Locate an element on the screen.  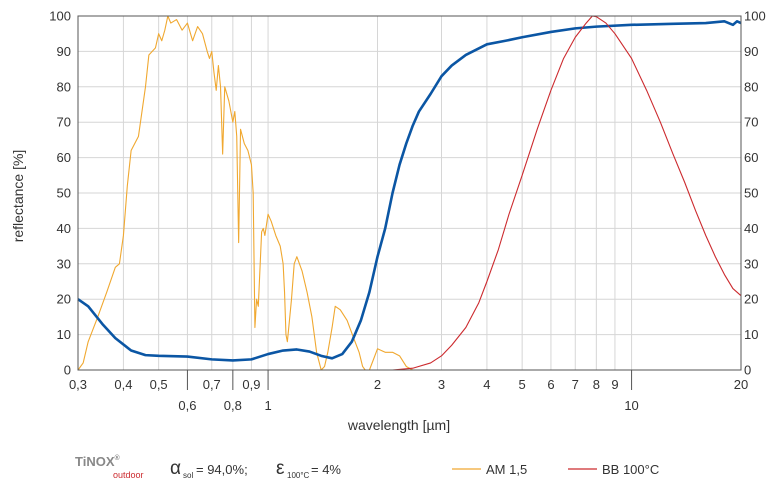
x-tick-label-lower: 0,8 is located at coordinates (233, 405).